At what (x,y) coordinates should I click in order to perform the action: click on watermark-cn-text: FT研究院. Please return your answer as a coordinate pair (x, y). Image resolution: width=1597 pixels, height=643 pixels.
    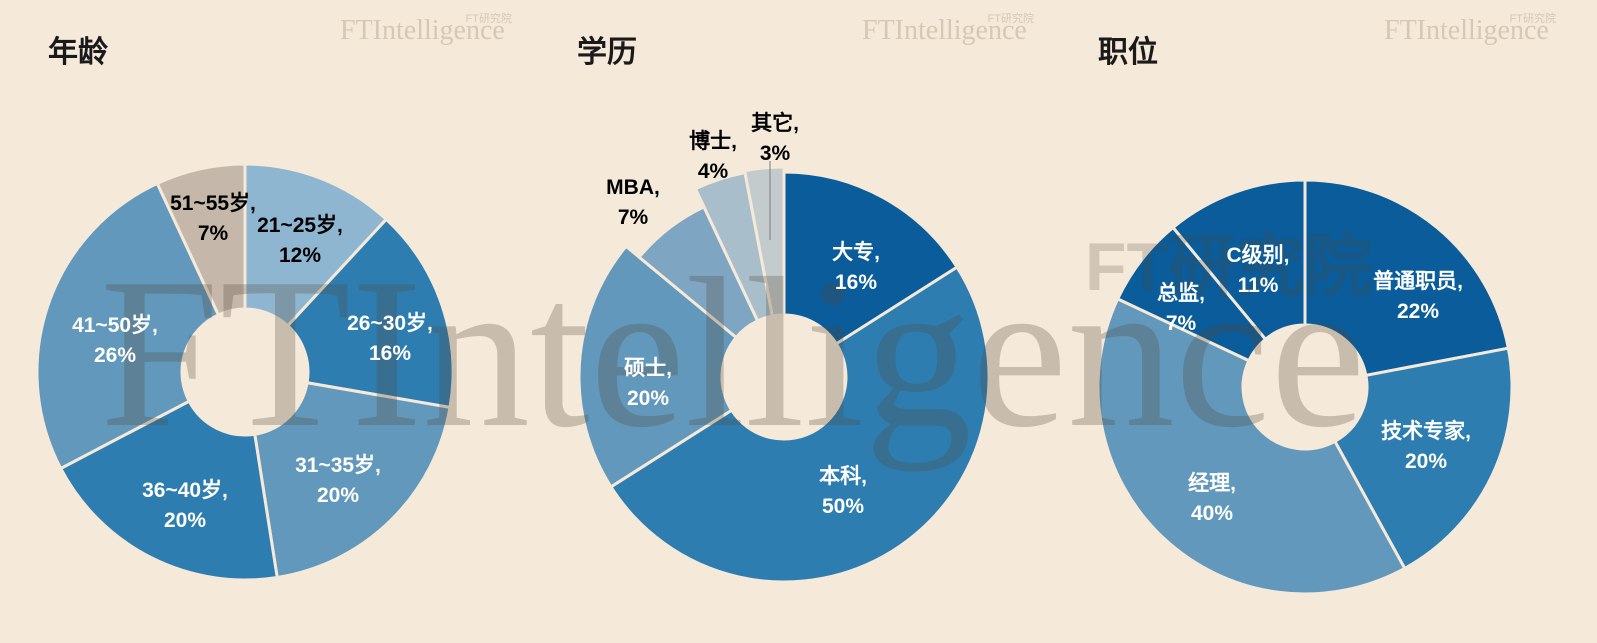
    Looking at the image, I should click on (1228, 267).